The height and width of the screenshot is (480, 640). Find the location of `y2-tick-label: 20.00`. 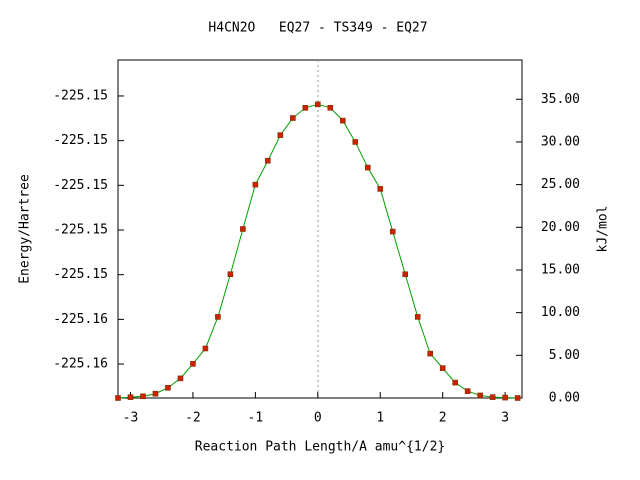

y2-tick-label: 20.00 is located at coordinates (560, 227).